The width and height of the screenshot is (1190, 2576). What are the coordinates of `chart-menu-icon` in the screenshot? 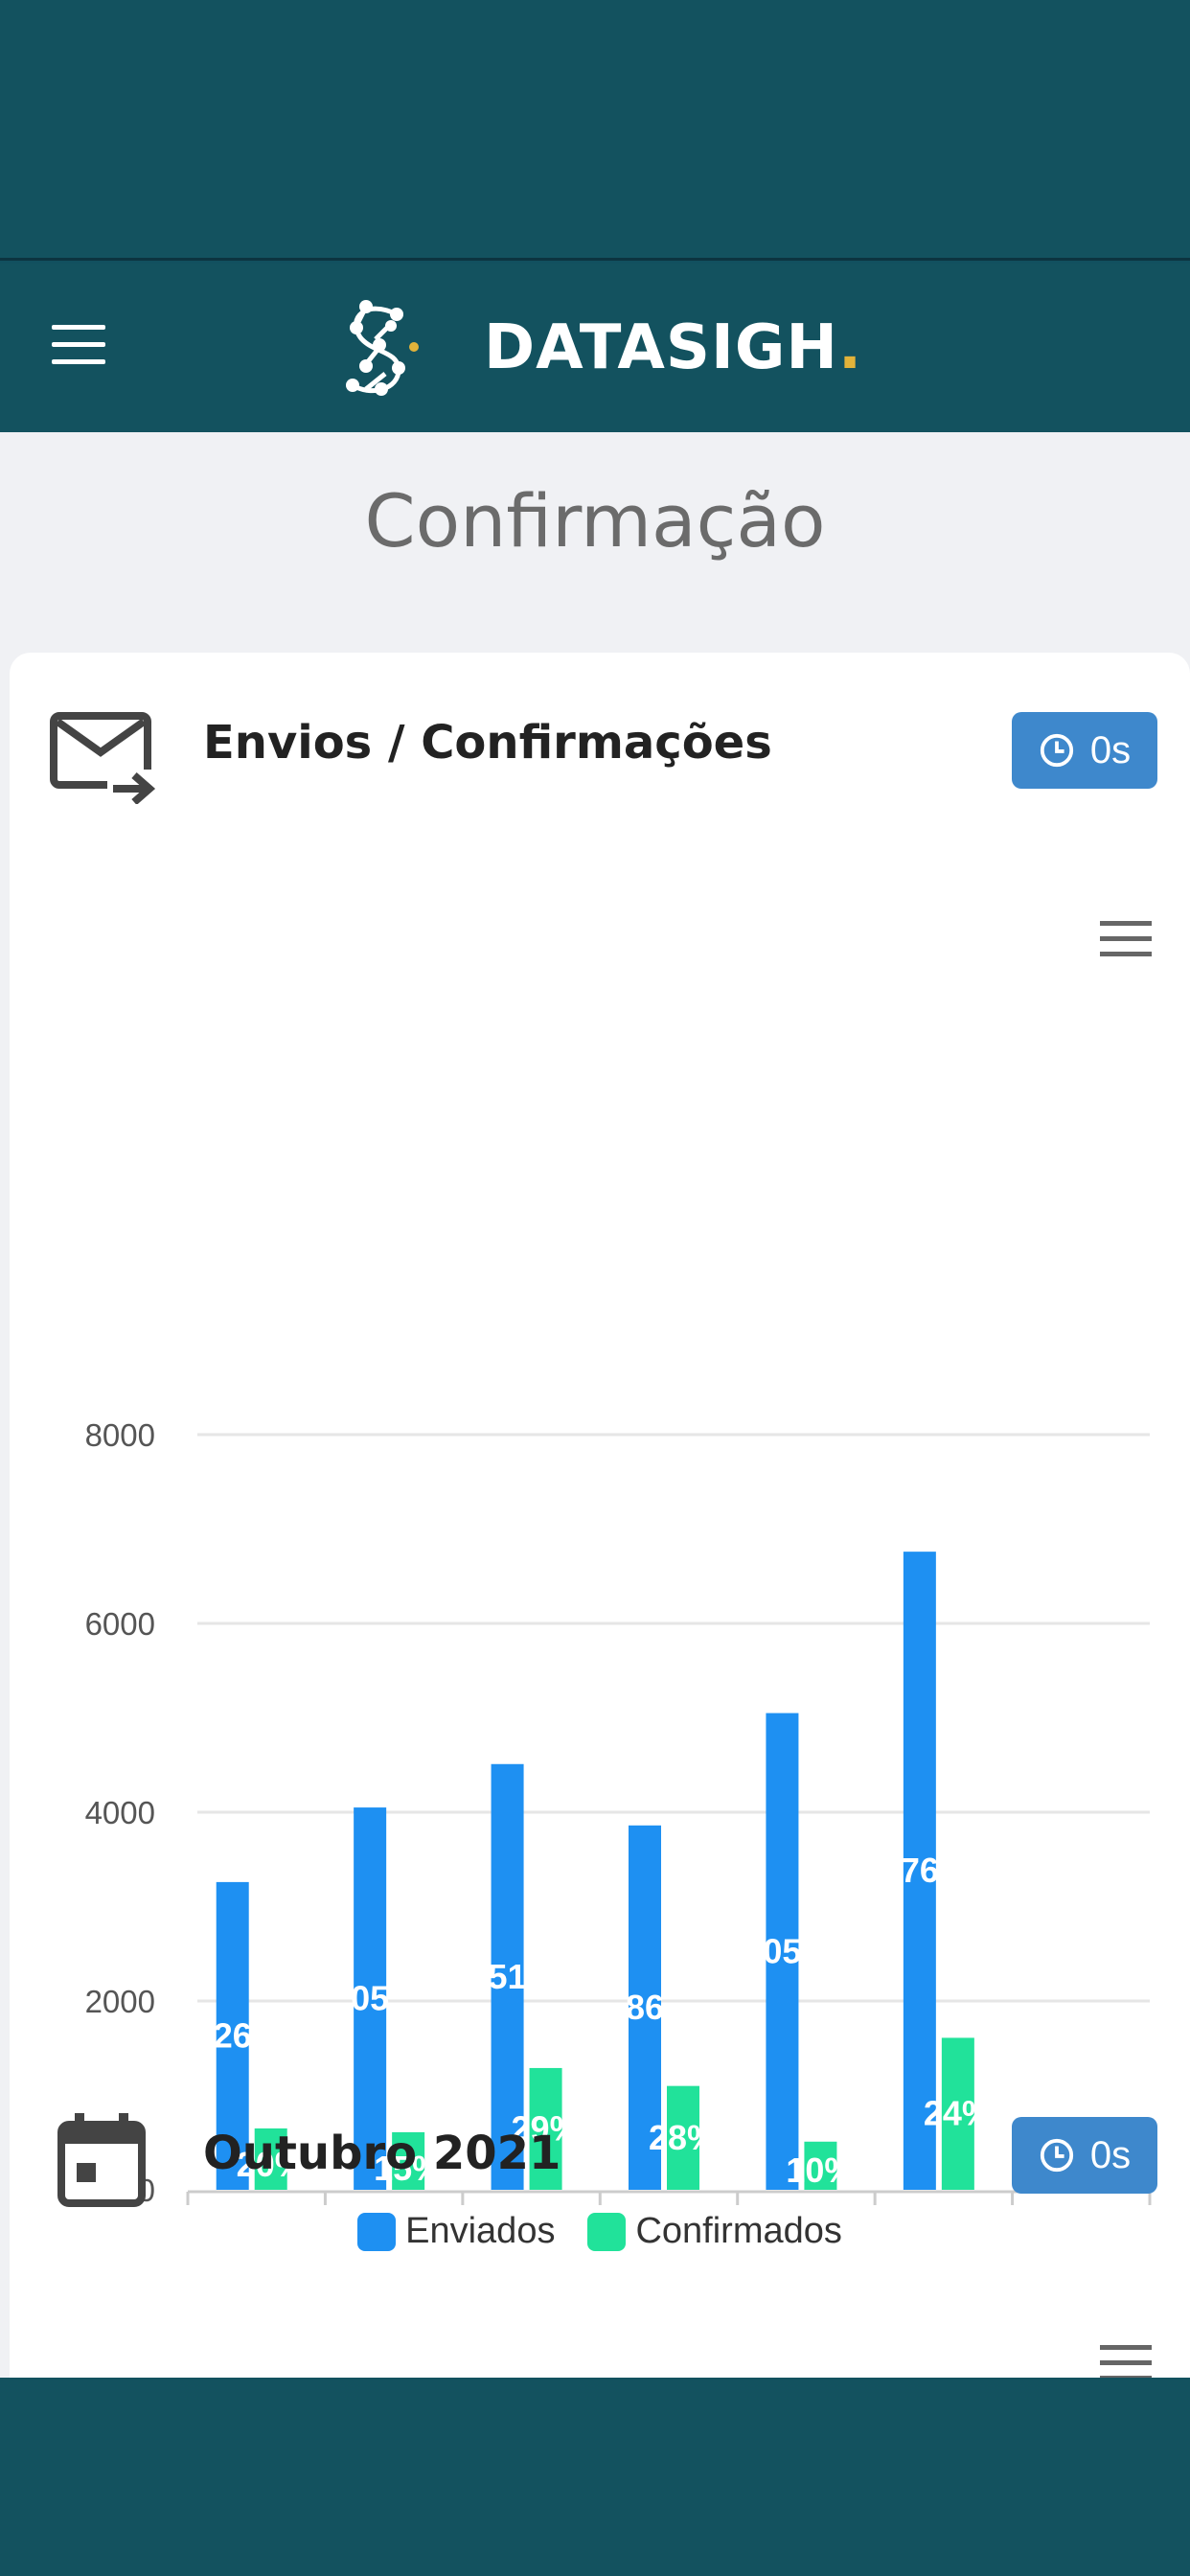 It's located at (1127, 940).